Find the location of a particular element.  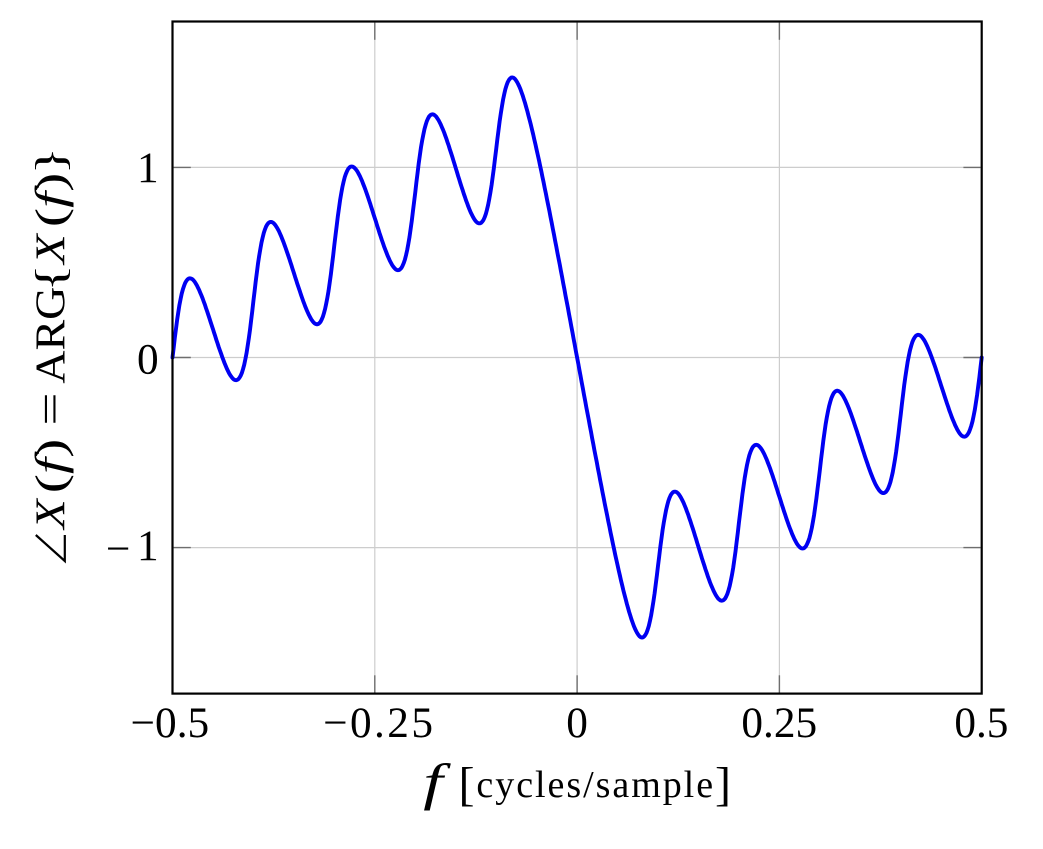

svg-text: −0.5 is located at coordinates (170, 723).